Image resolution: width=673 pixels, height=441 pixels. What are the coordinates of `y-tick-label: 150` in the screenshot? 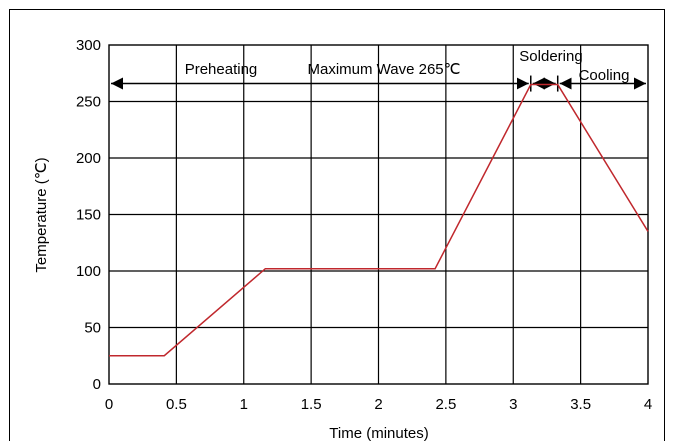 It's located at (88, 215).